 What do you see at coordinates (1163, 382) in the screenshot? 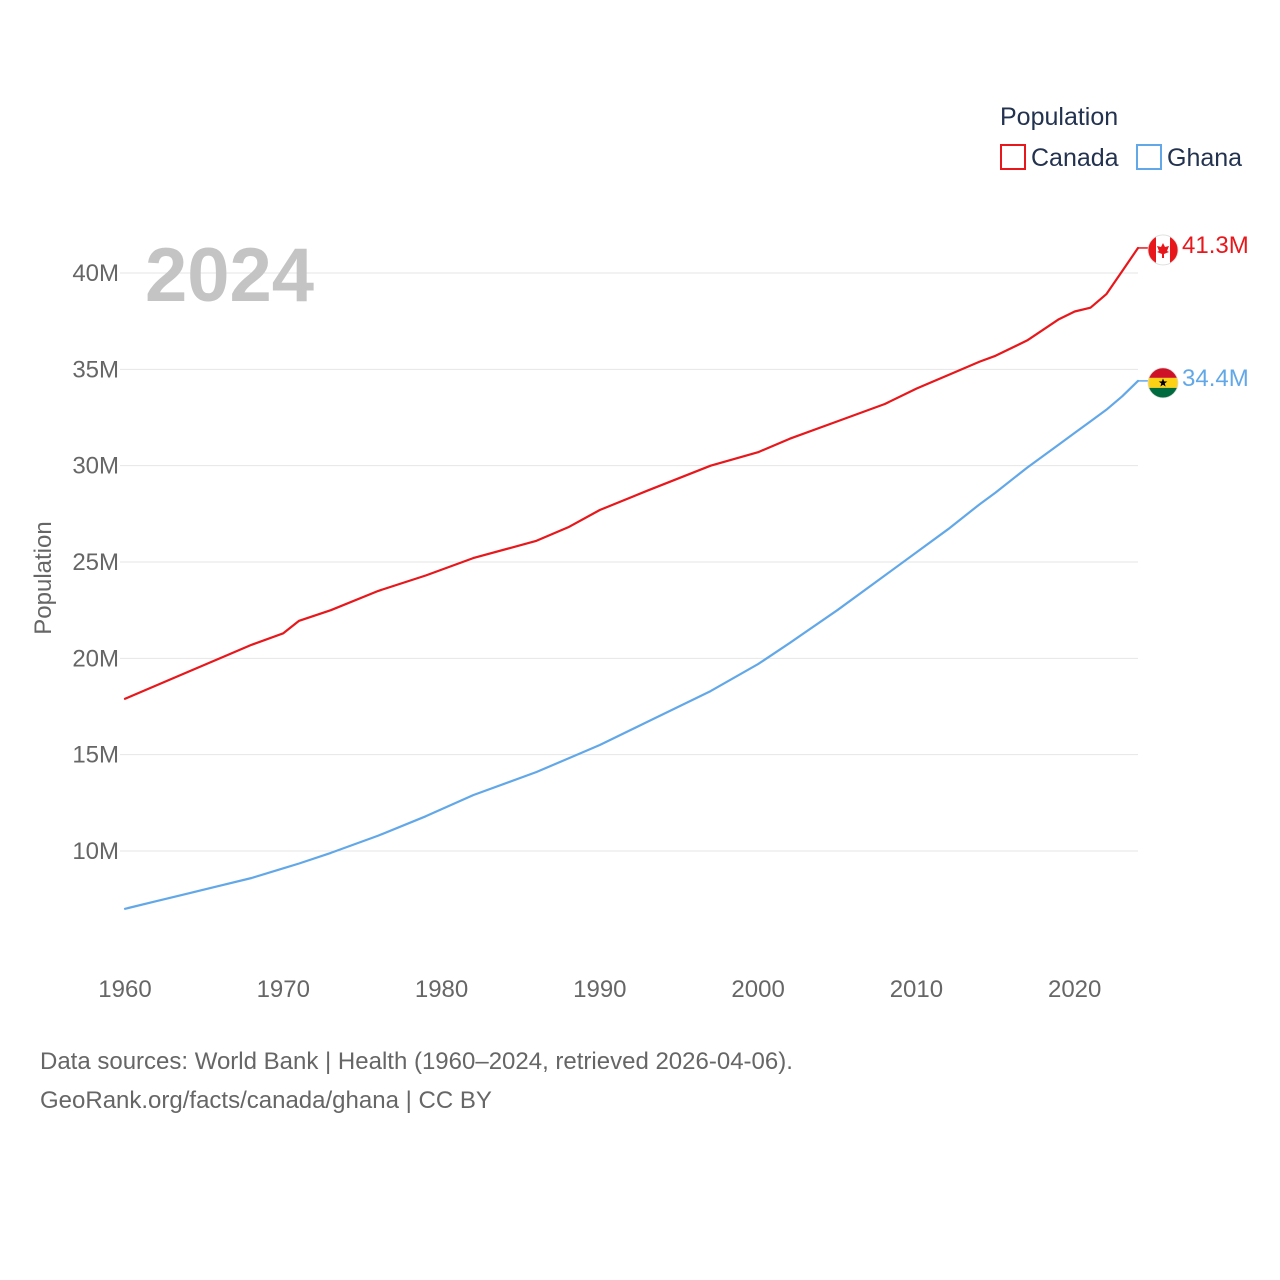
I see `ghana-flag-icon` at bounding box center [1163, 382].